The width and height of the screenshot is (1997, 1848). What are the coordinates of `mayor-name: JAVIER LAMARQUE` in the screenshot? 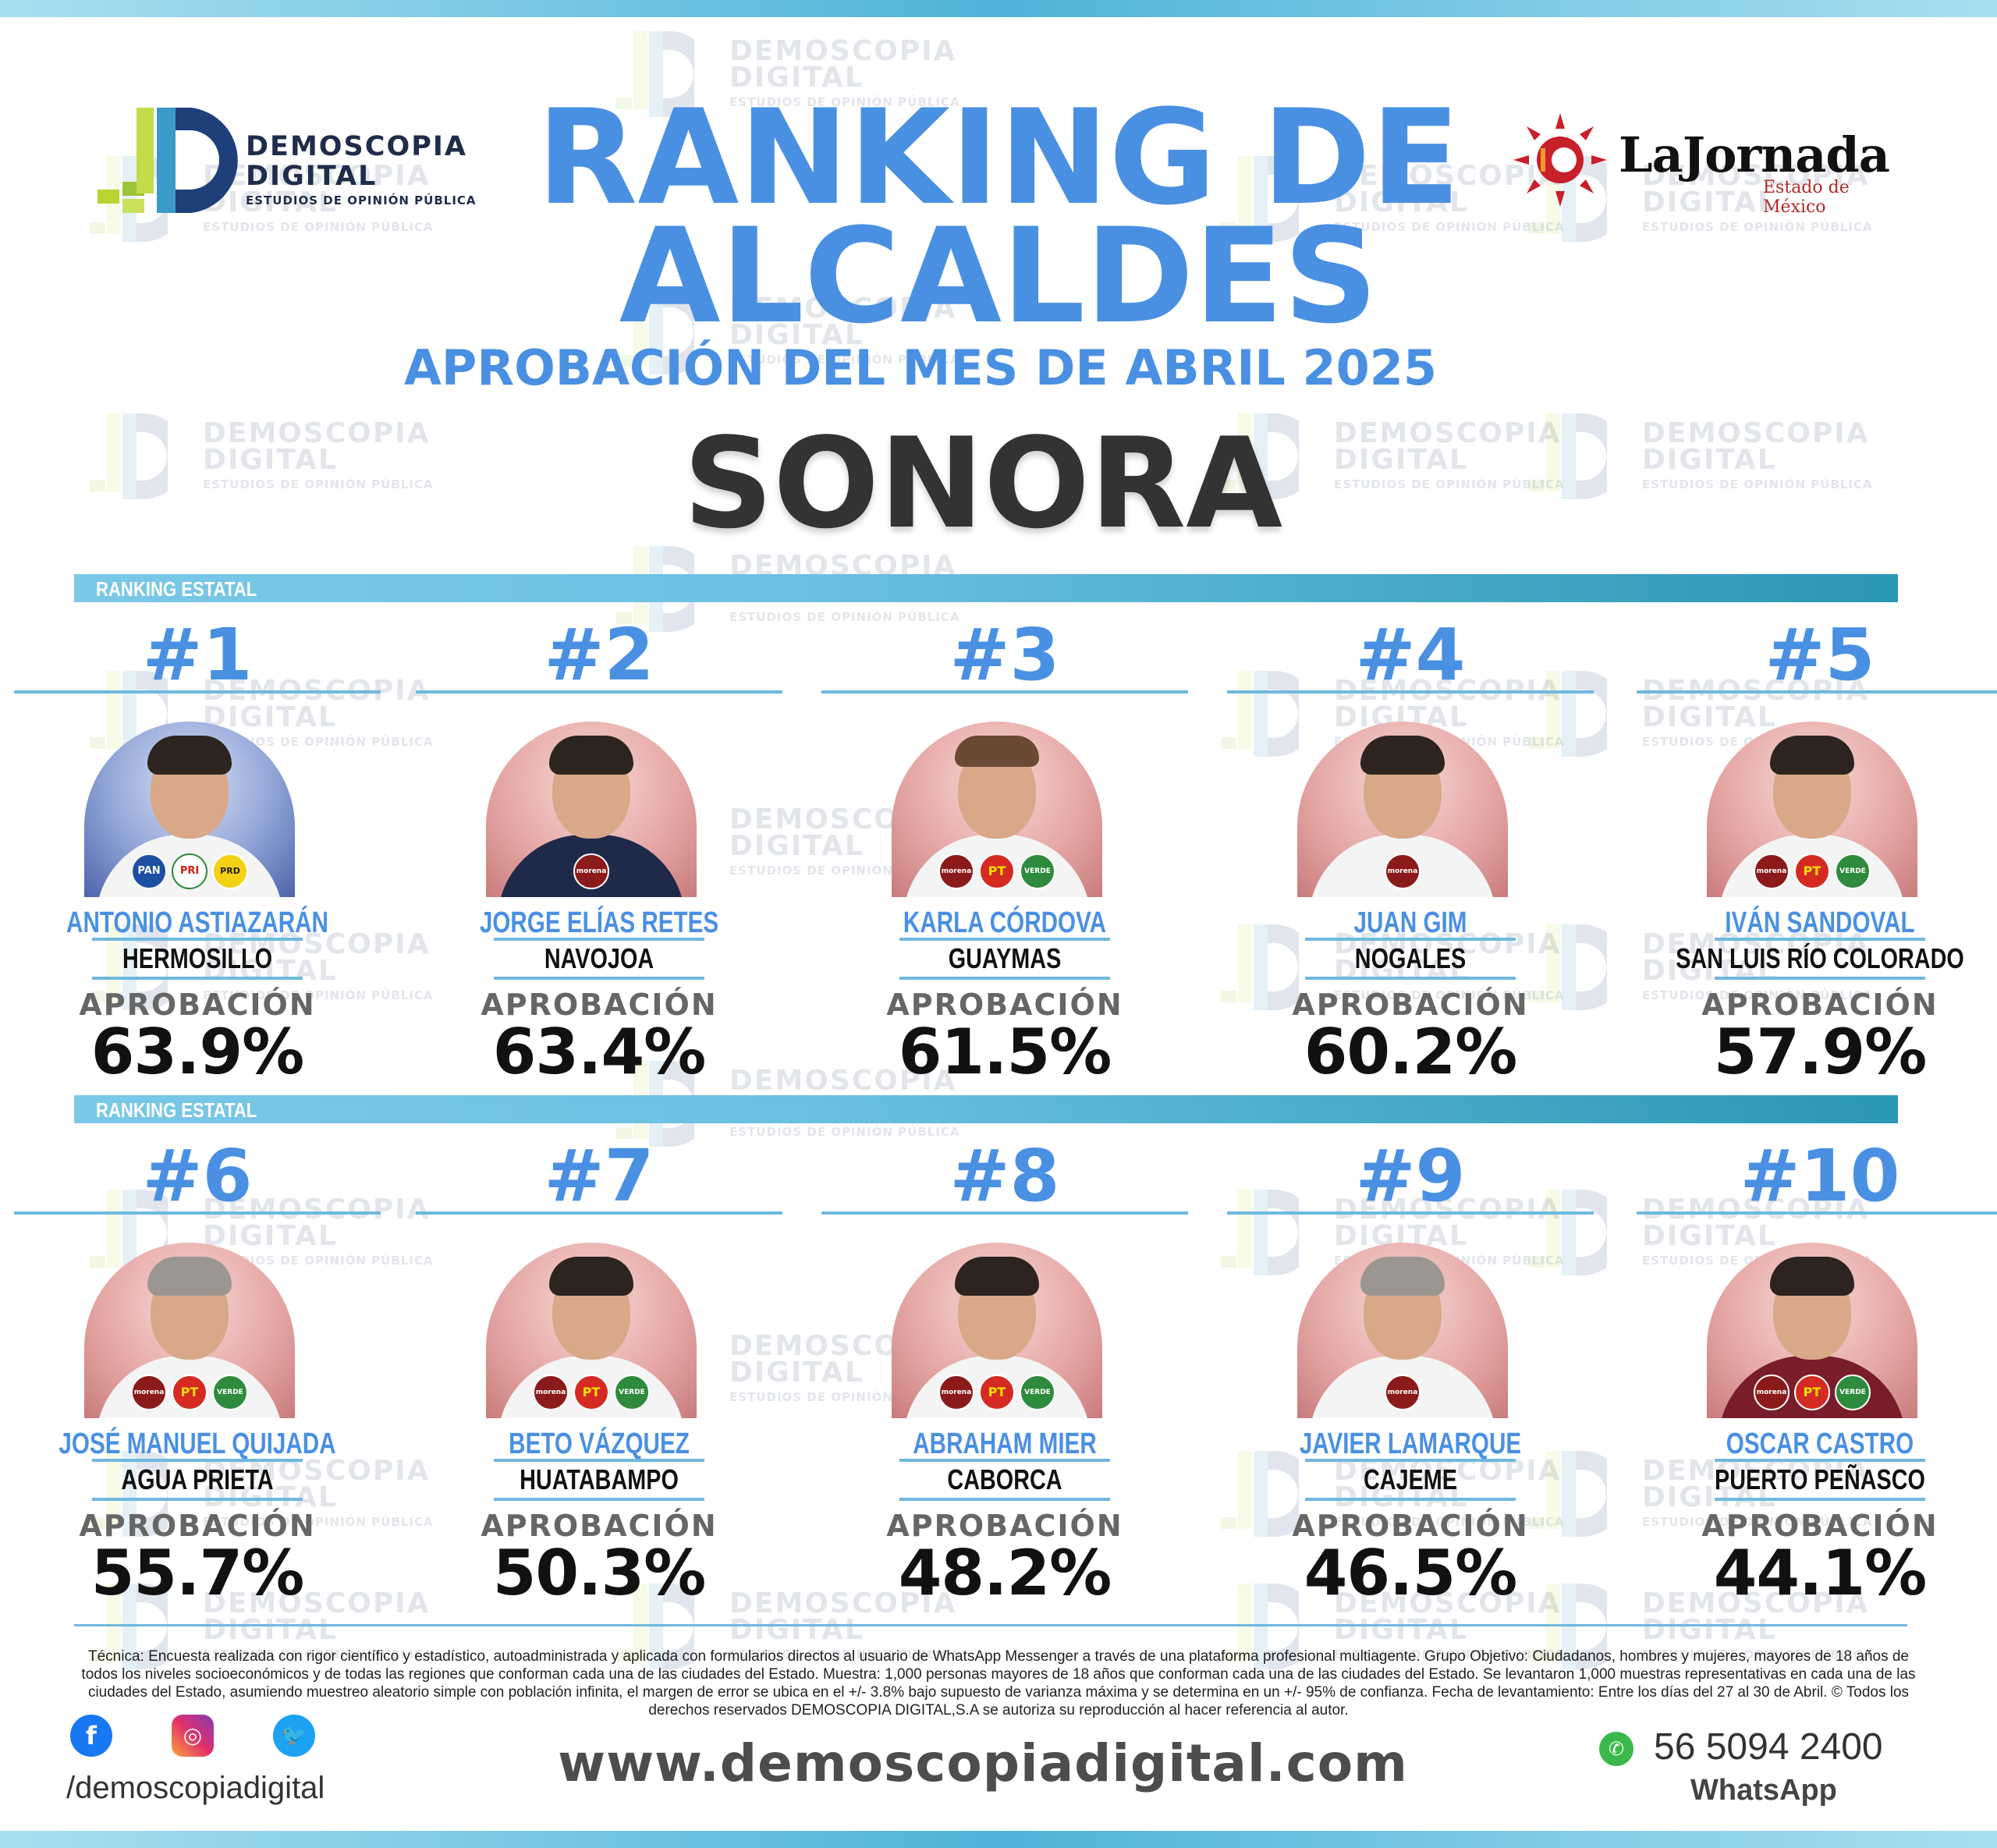 It's located at (1410, 1444).